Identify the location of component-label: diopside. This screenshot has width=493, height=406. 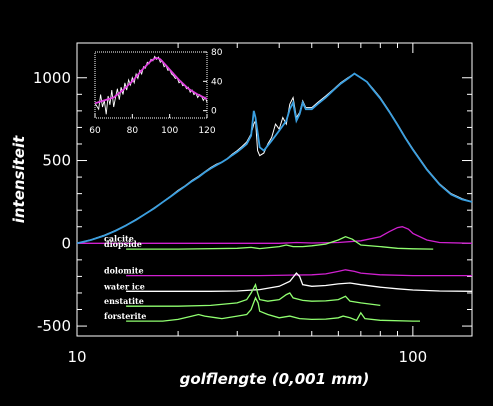
(123, 244).